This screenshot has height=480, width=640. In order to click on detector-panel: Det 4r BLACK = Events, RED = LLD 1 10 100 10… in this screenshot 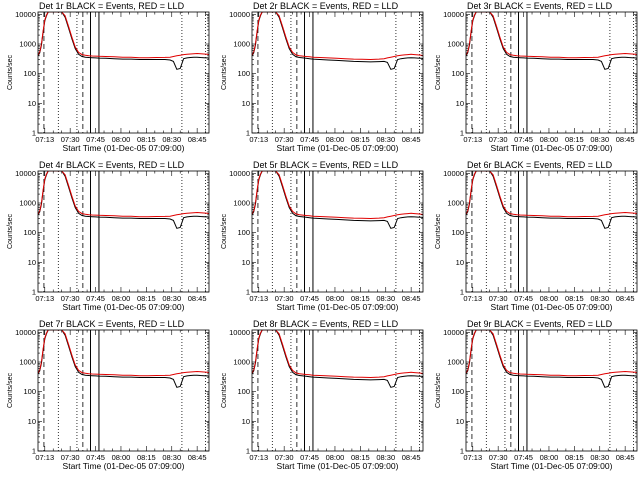, I will do `click(108, 236)`.